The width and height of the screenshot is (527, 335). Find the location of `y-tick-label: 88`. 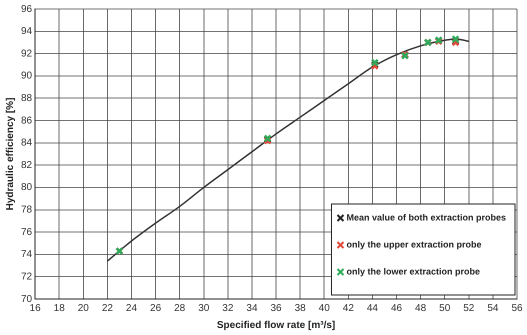

y-tick-label: 88 is located at coordinates (27, 98).